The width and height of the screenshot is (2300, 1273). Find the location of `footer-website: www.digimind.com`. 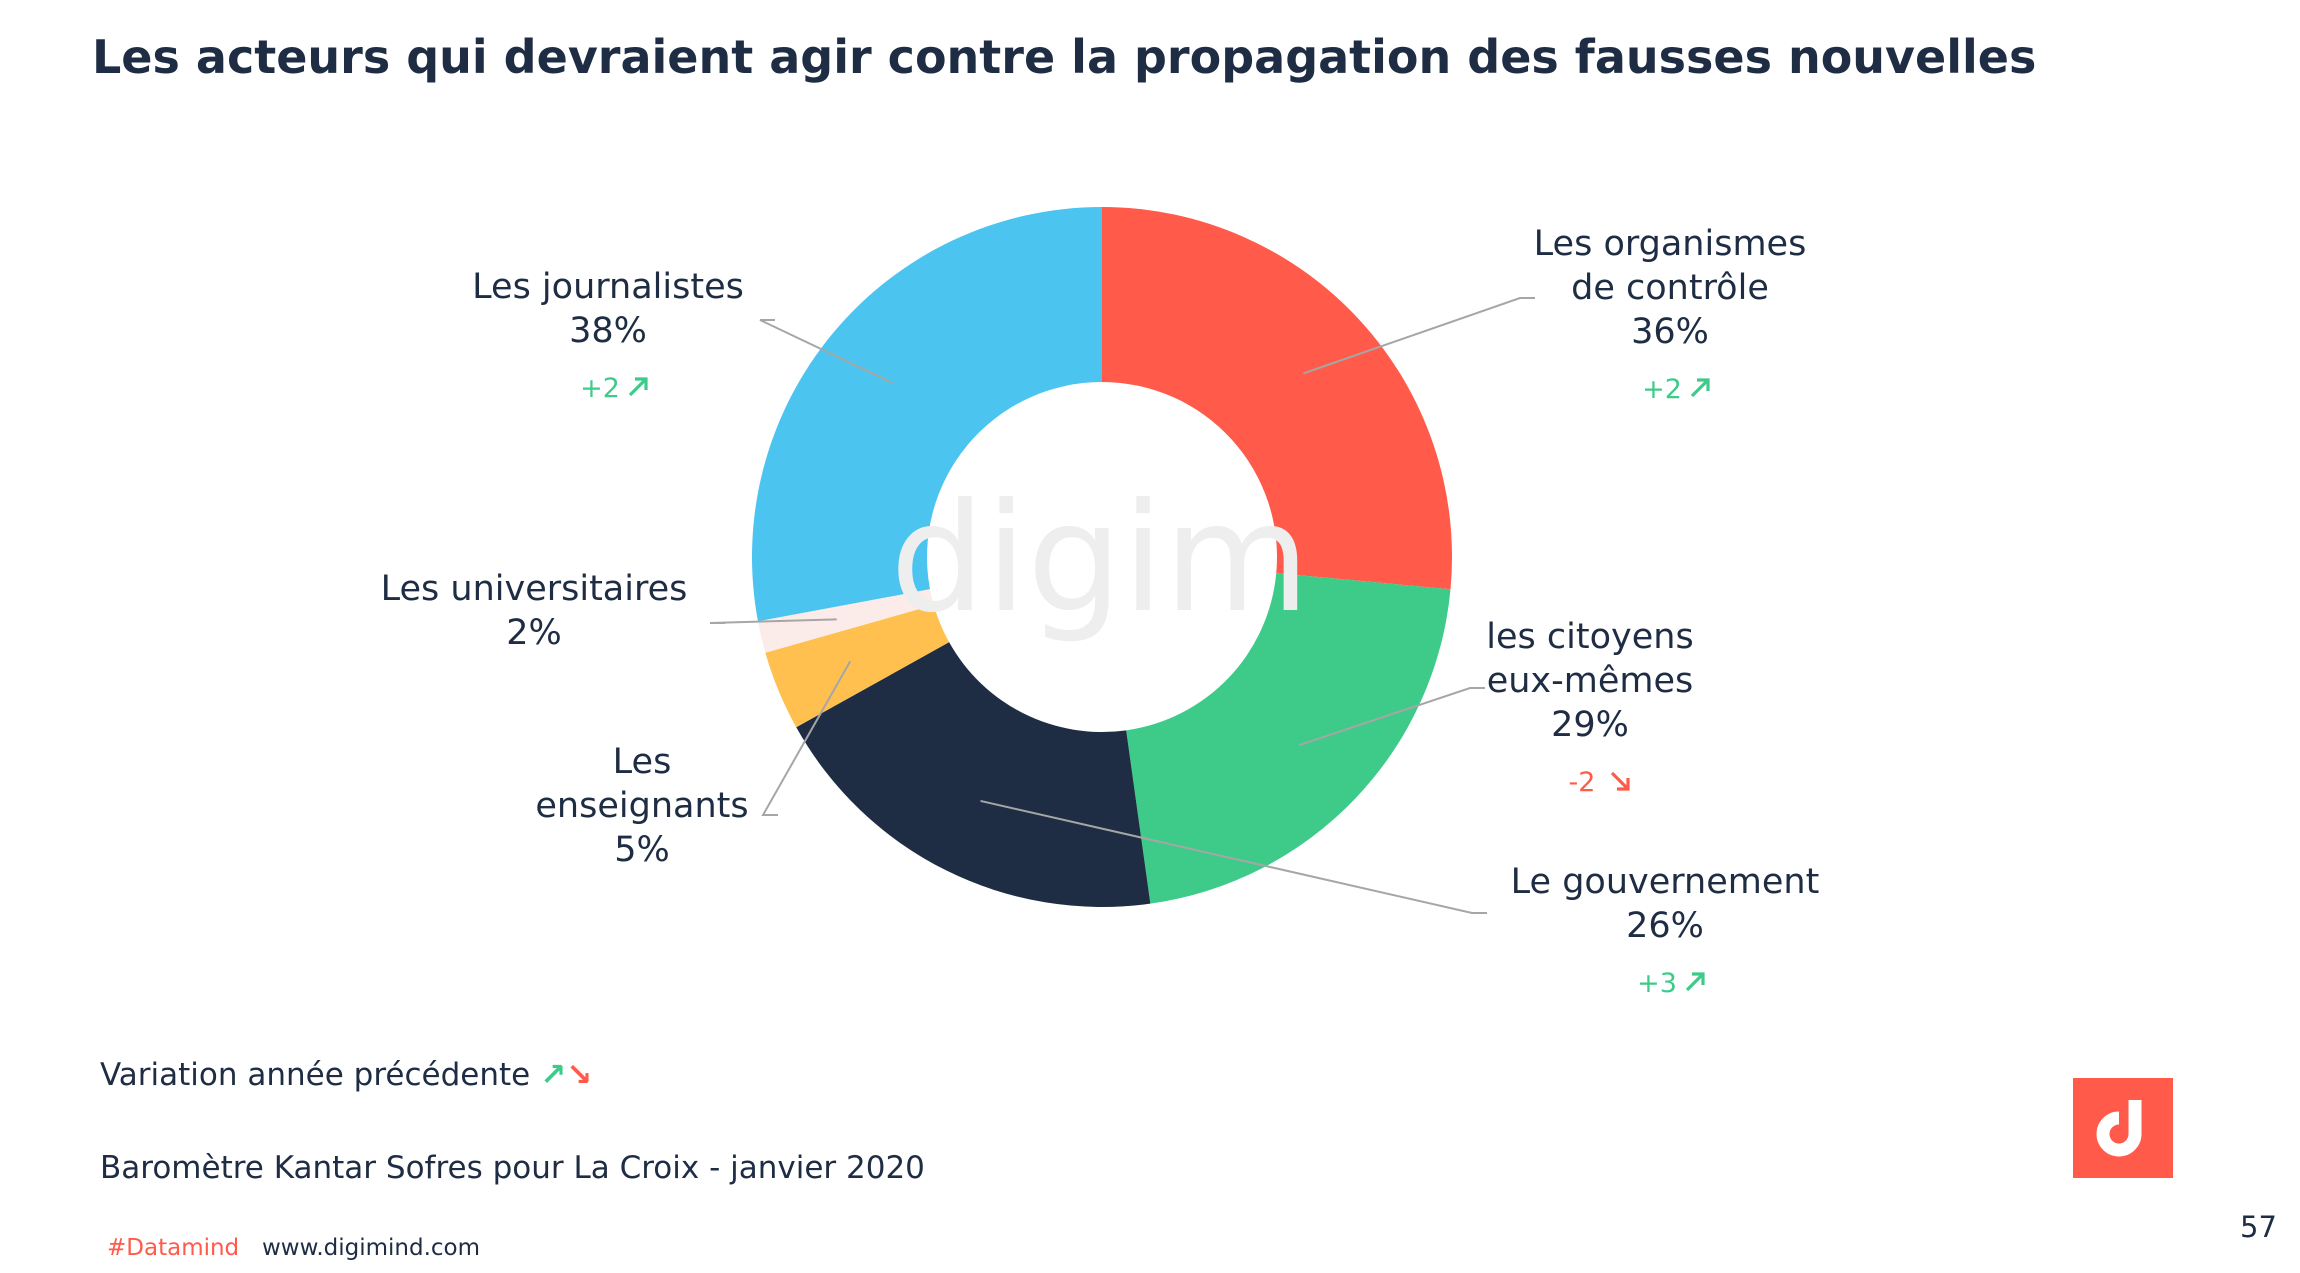

footer-website: www.digimind.com is located at coordinates (371, 1248).